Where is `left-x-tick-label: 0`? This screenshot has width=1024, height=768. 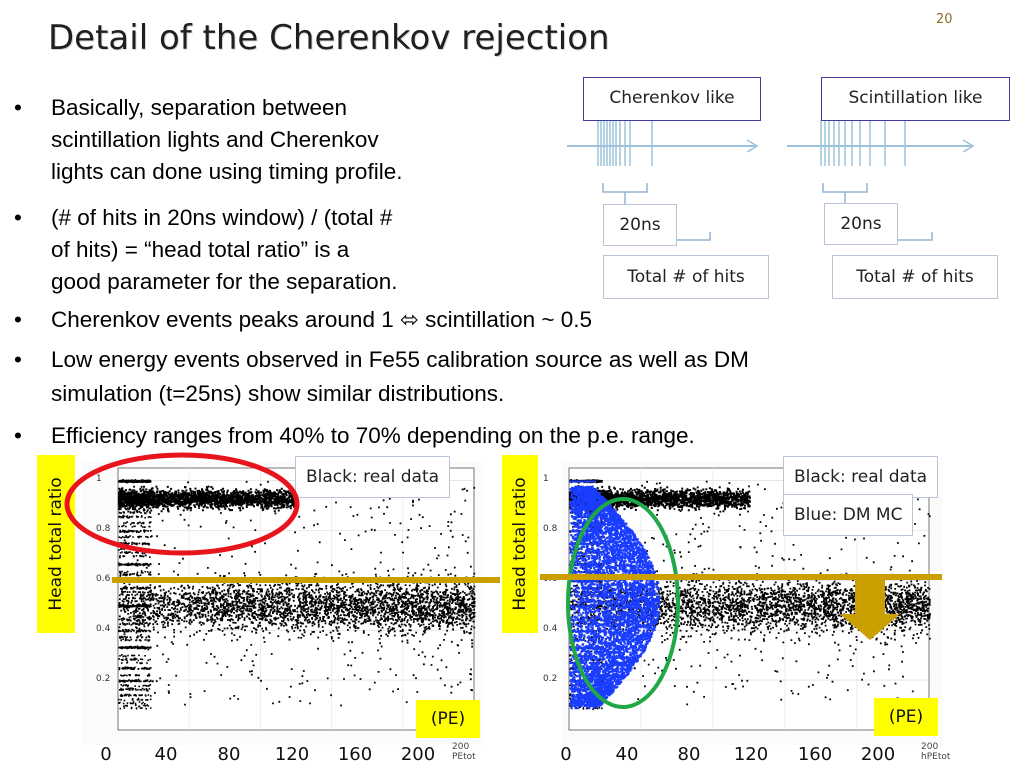
left-x-tick-label: 0 is located at coordinates (106, 754).